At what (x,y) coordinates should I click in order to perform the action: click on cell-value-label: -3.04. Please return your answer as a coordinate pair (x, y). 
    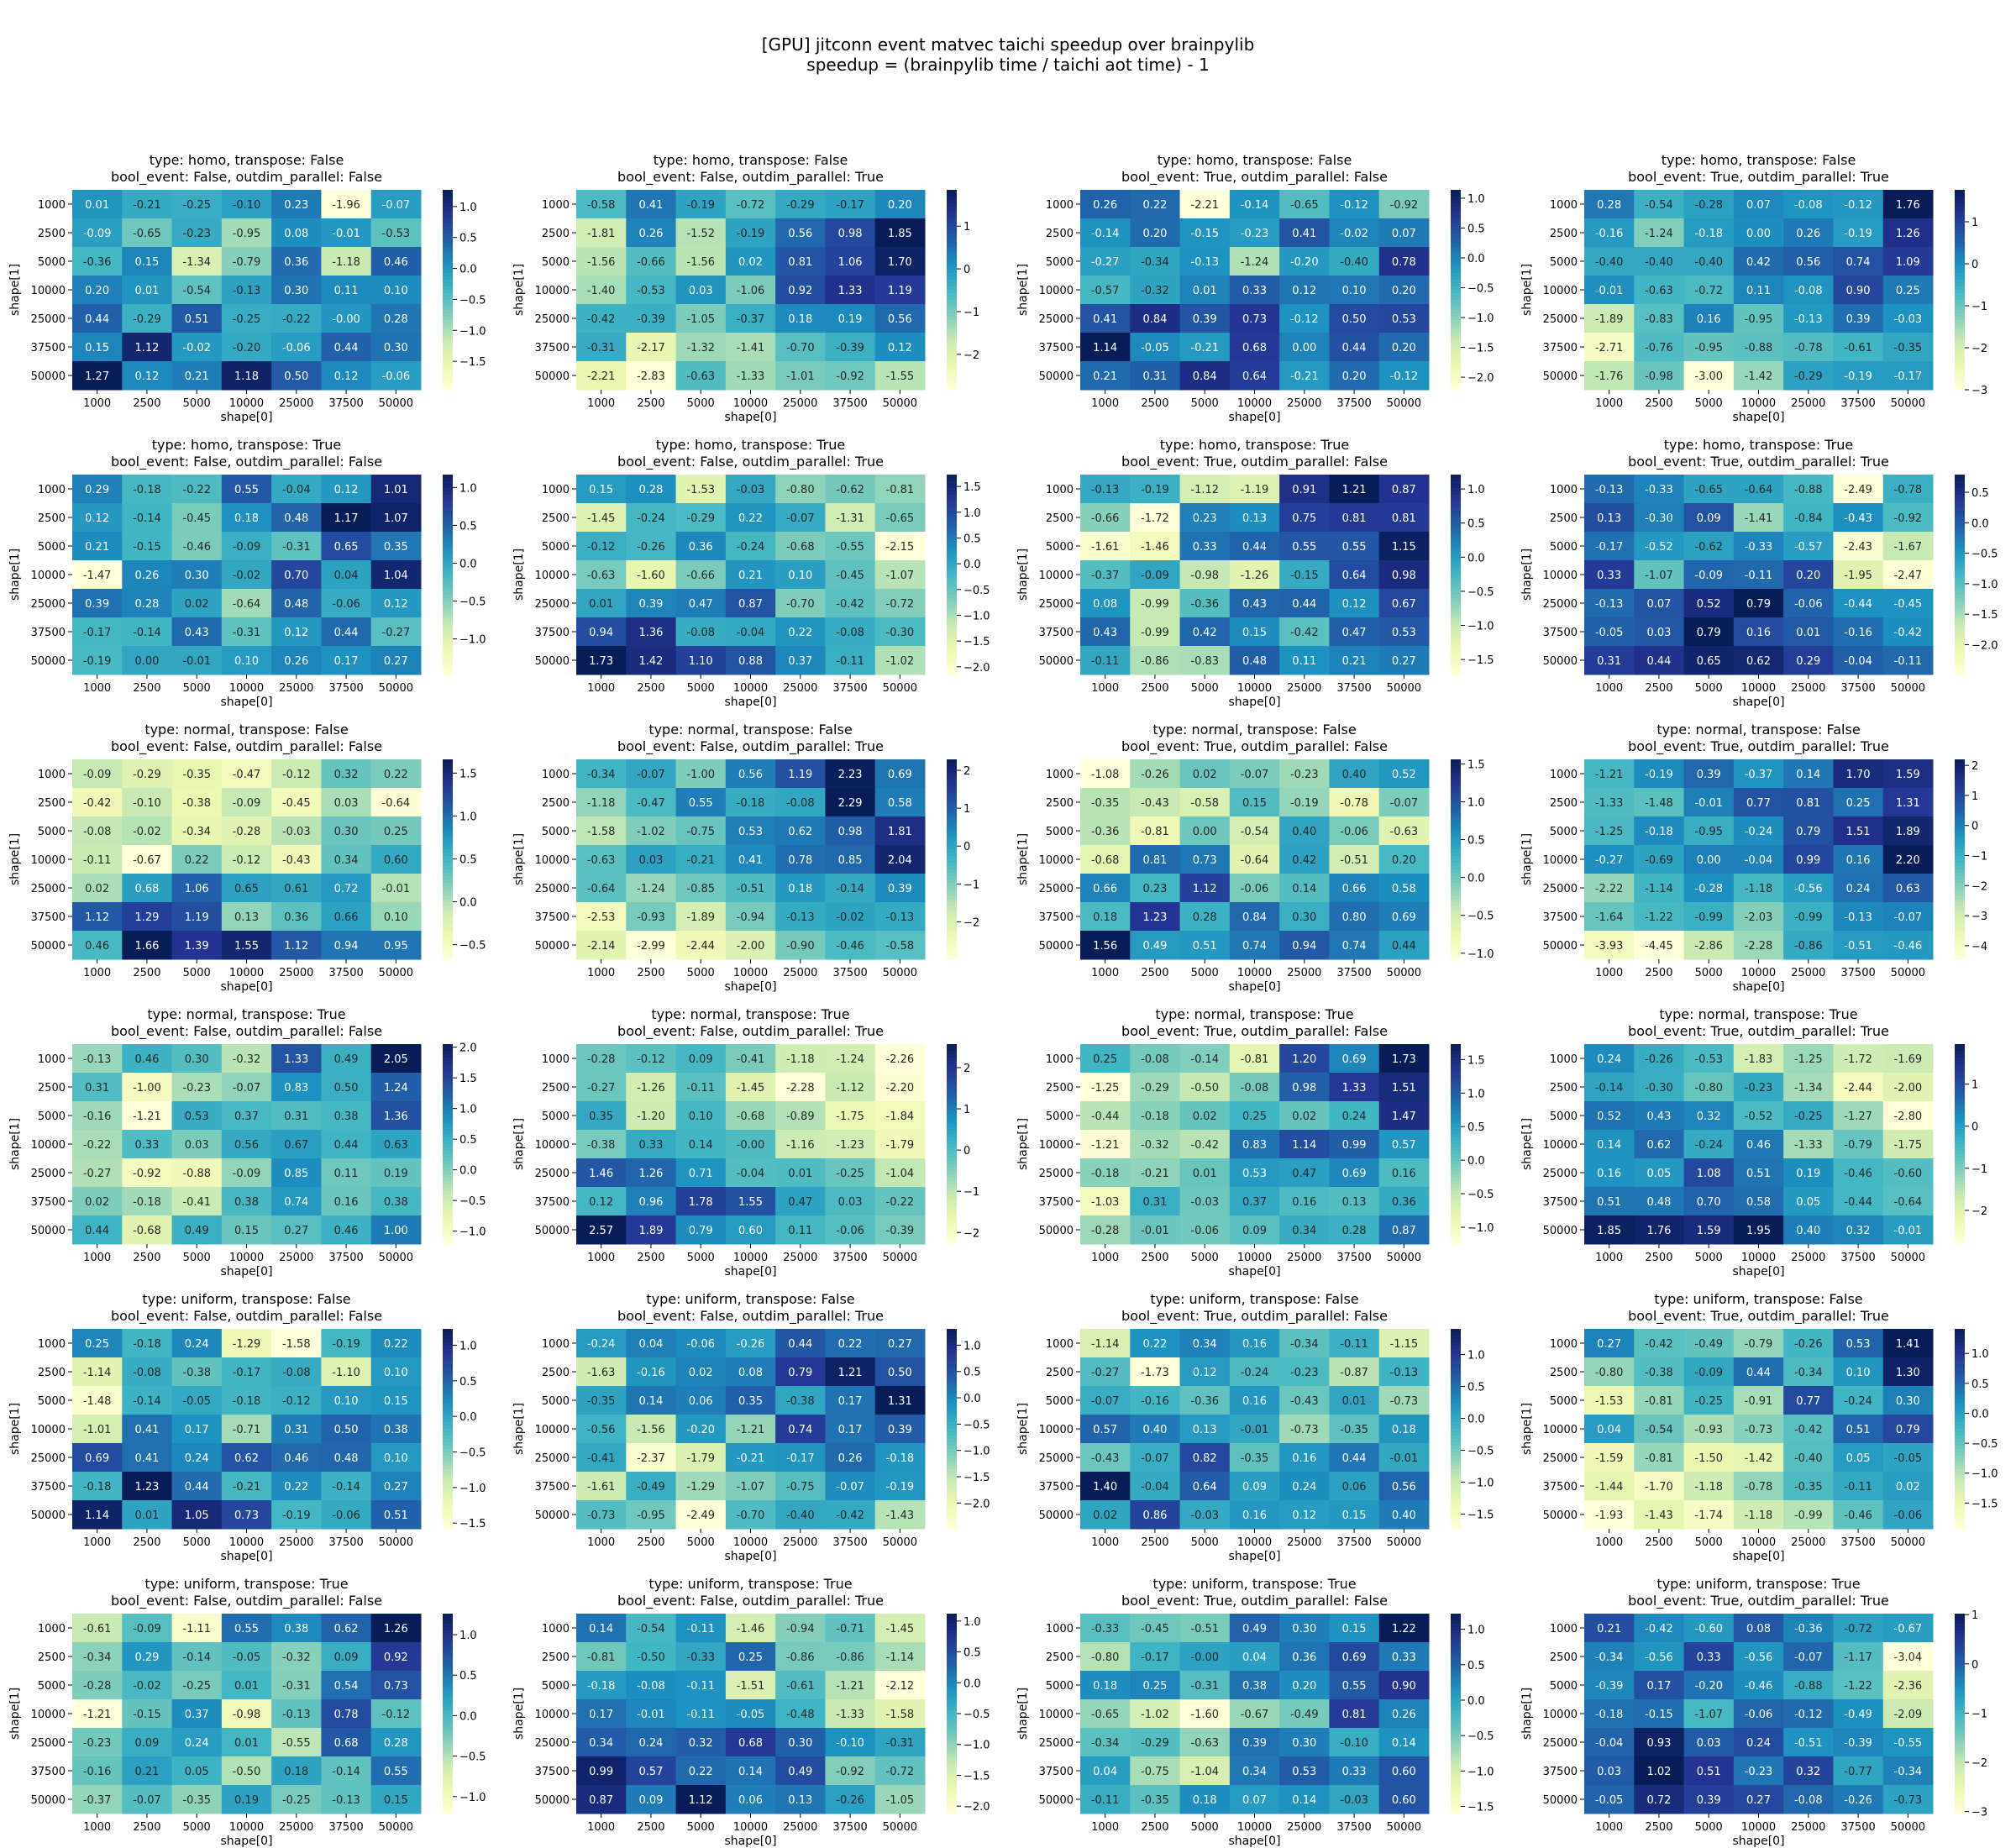
    Looking at the image, I should click on (1908, 1657).